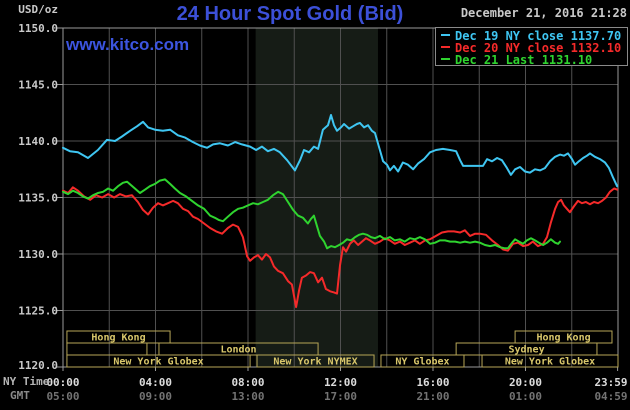 The width and height of the screenshot is (630, 410). Describe the element at coordinates (155, 396) in the screenshot. I see `x-tick-gmt-label: 09:00` at that location.